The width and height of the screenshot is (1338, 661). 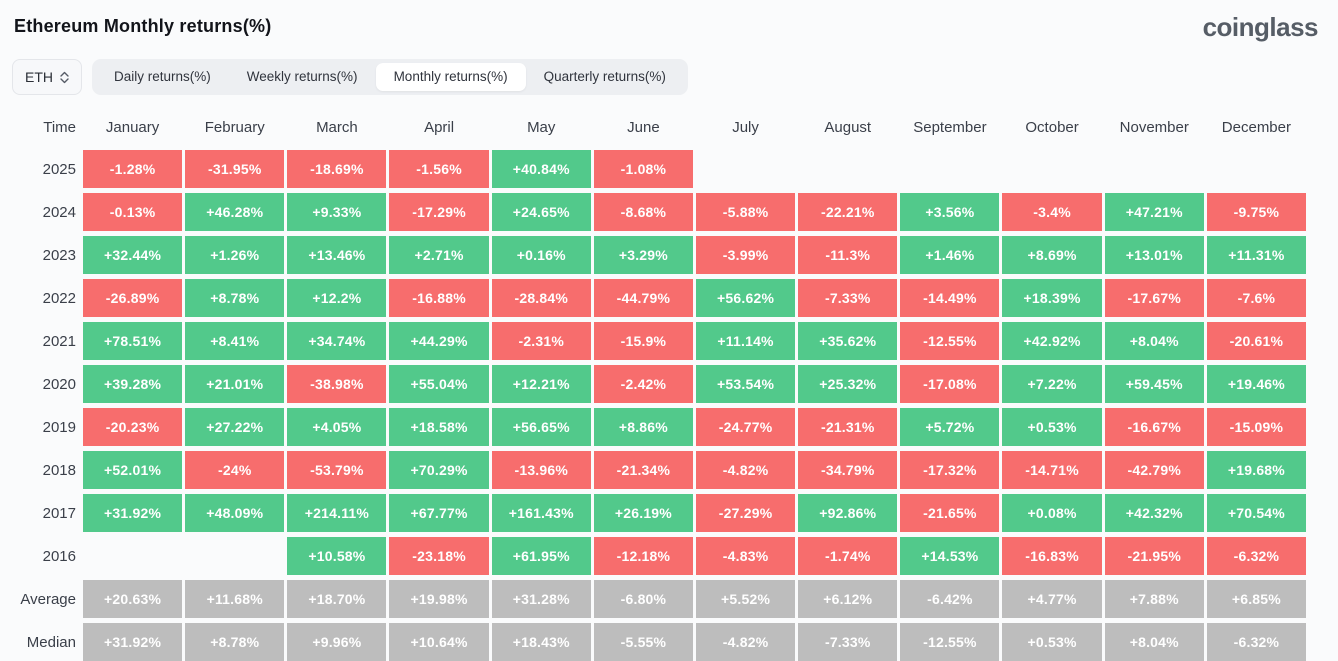 I want to click on return-cell: -3.99%, so click(x=745, y=255).